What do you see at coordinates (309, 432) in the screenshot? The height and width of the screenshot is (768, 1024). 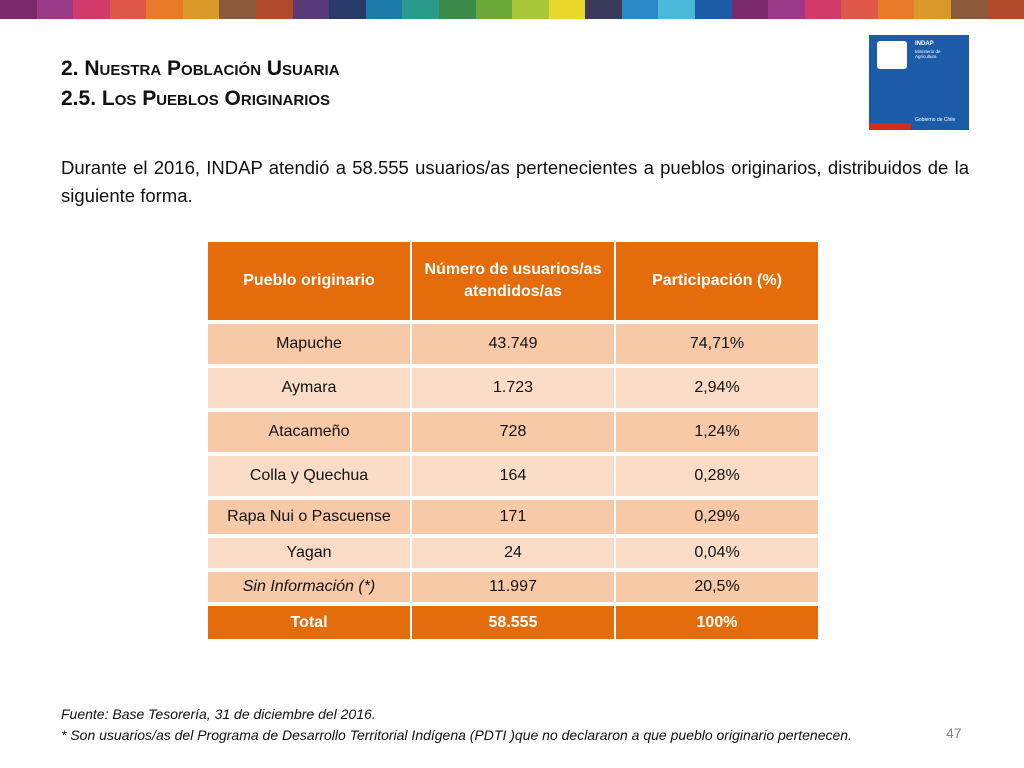 I see `table-cell: Atacameño` at bounding box center [309, 432].